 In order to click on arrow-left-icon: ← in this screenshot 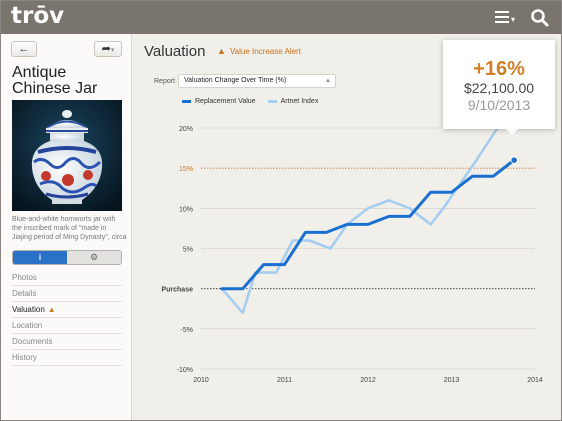, I will do `click(24, 49)`.